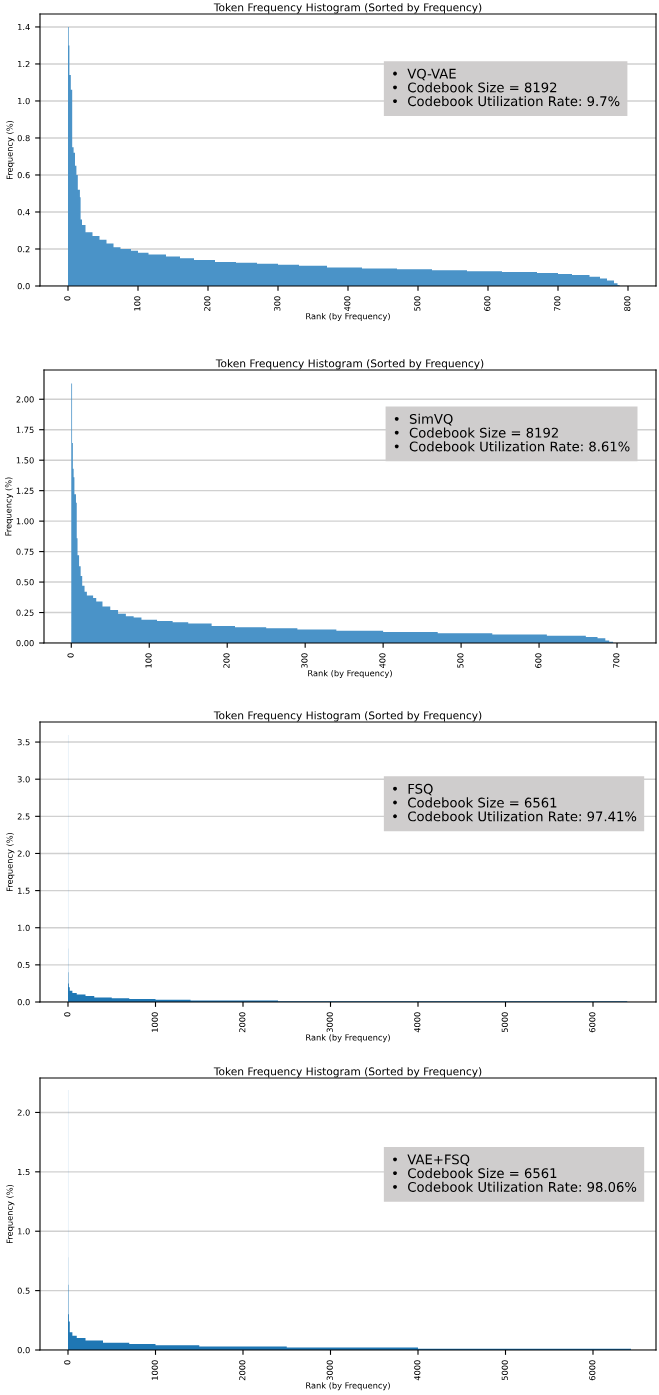 The height and width of the screenshot is (1395, 659). What do you see at coordinates (23, 212) in the screenshot?
I see `y-tick-label: 0.4` at bounding box center [23, 212].